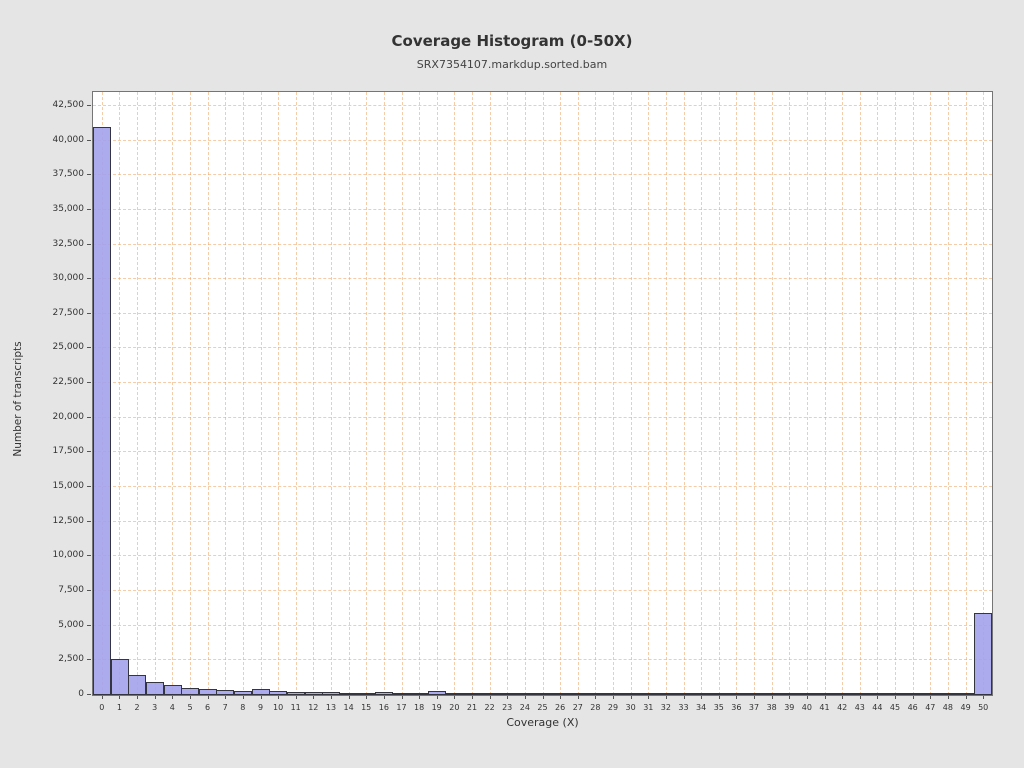  I want to click on x-tick-label: 20, so click(454, 707).